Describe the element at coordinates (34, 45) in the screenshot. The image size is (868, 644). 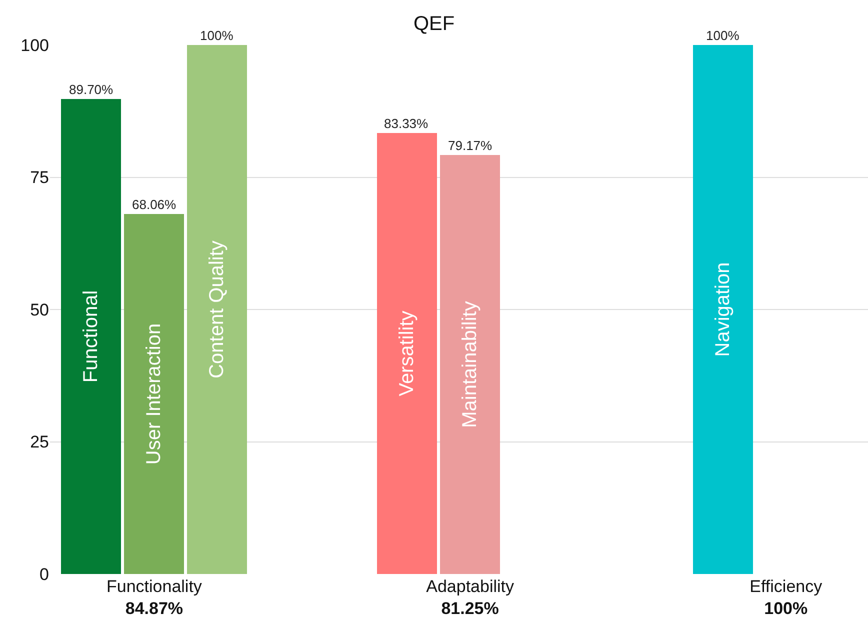
I see `y-tick-label: 100` at that location.